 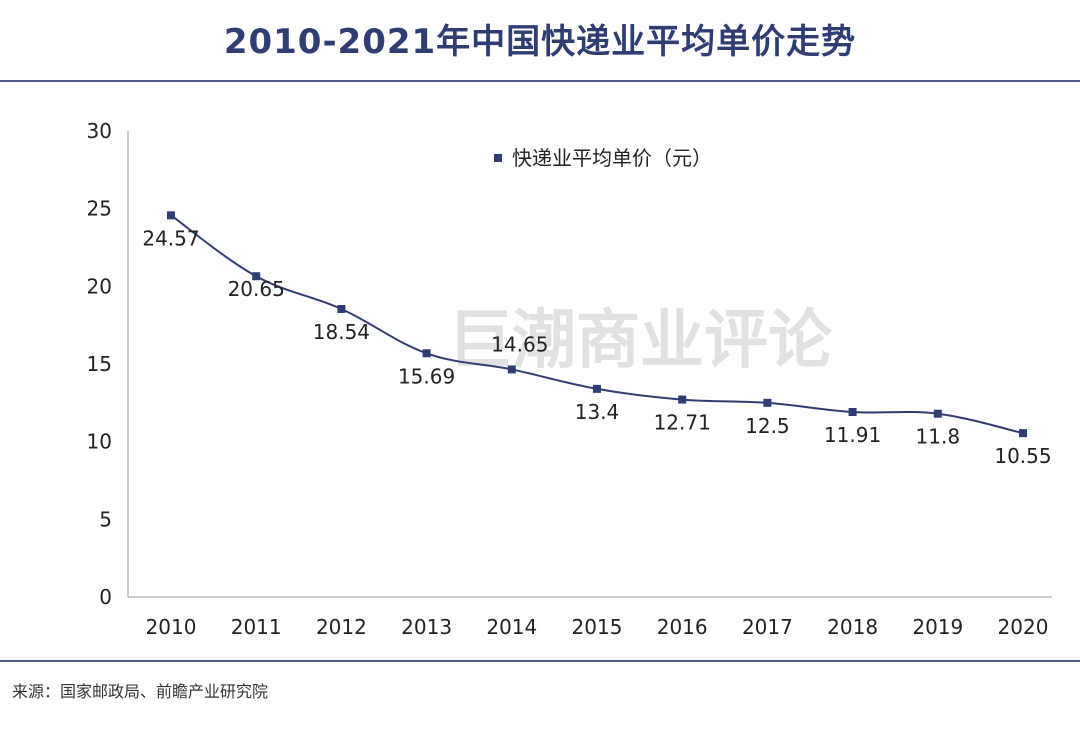 I want to click on source-note: 来源：国家邮政局、前瞻产业研究院, so click(x=140, y=691).